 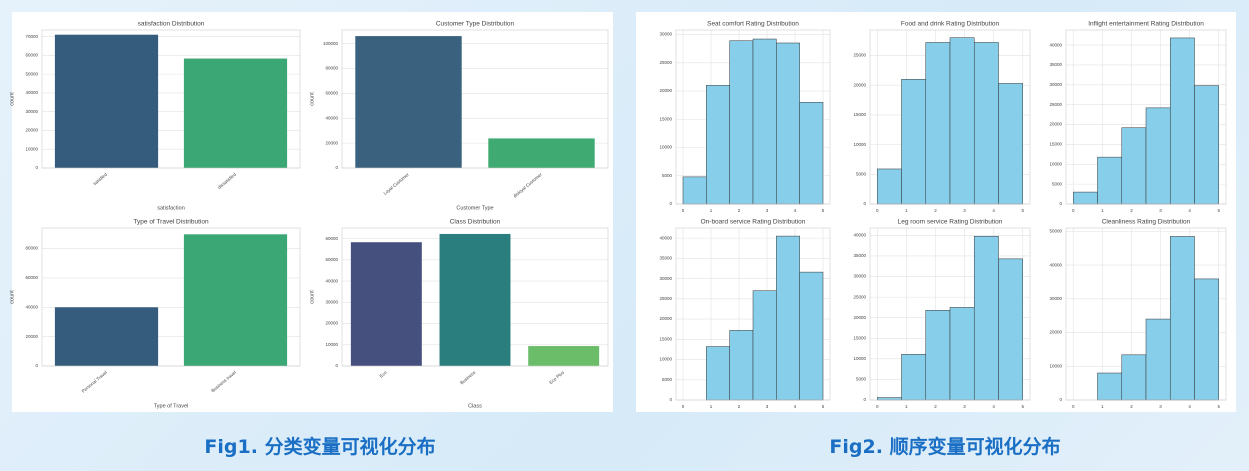 What do you see at coordinates (950, 24) in the screenshot?
I see `chart-title: Food and drink Rating Distribution` at bounding box center [950, 24].